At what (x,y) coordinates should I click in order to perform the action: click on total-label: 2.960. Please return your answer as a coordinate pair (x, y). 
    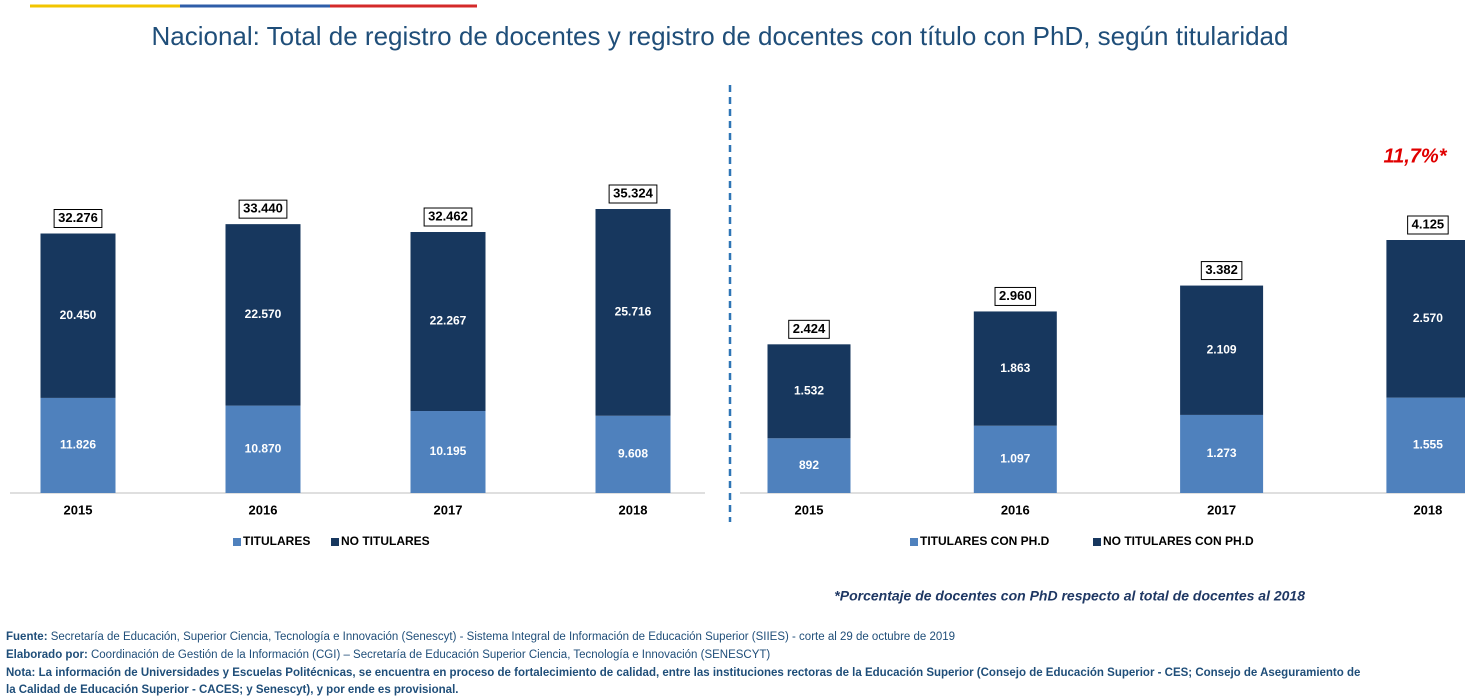
    Looking at the image, I should click on (1015, 295).